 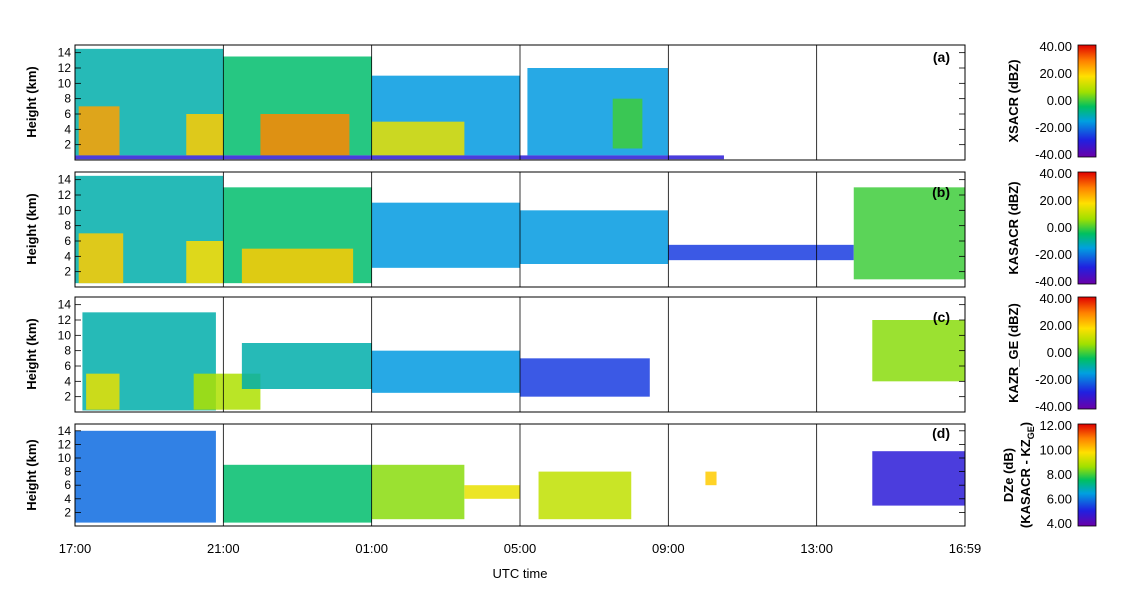 What do you see at coordinates (1059, 474) in the screenshot?
I see `colorbar-tick-label: 8.00` at bounding box center [1059, 474].